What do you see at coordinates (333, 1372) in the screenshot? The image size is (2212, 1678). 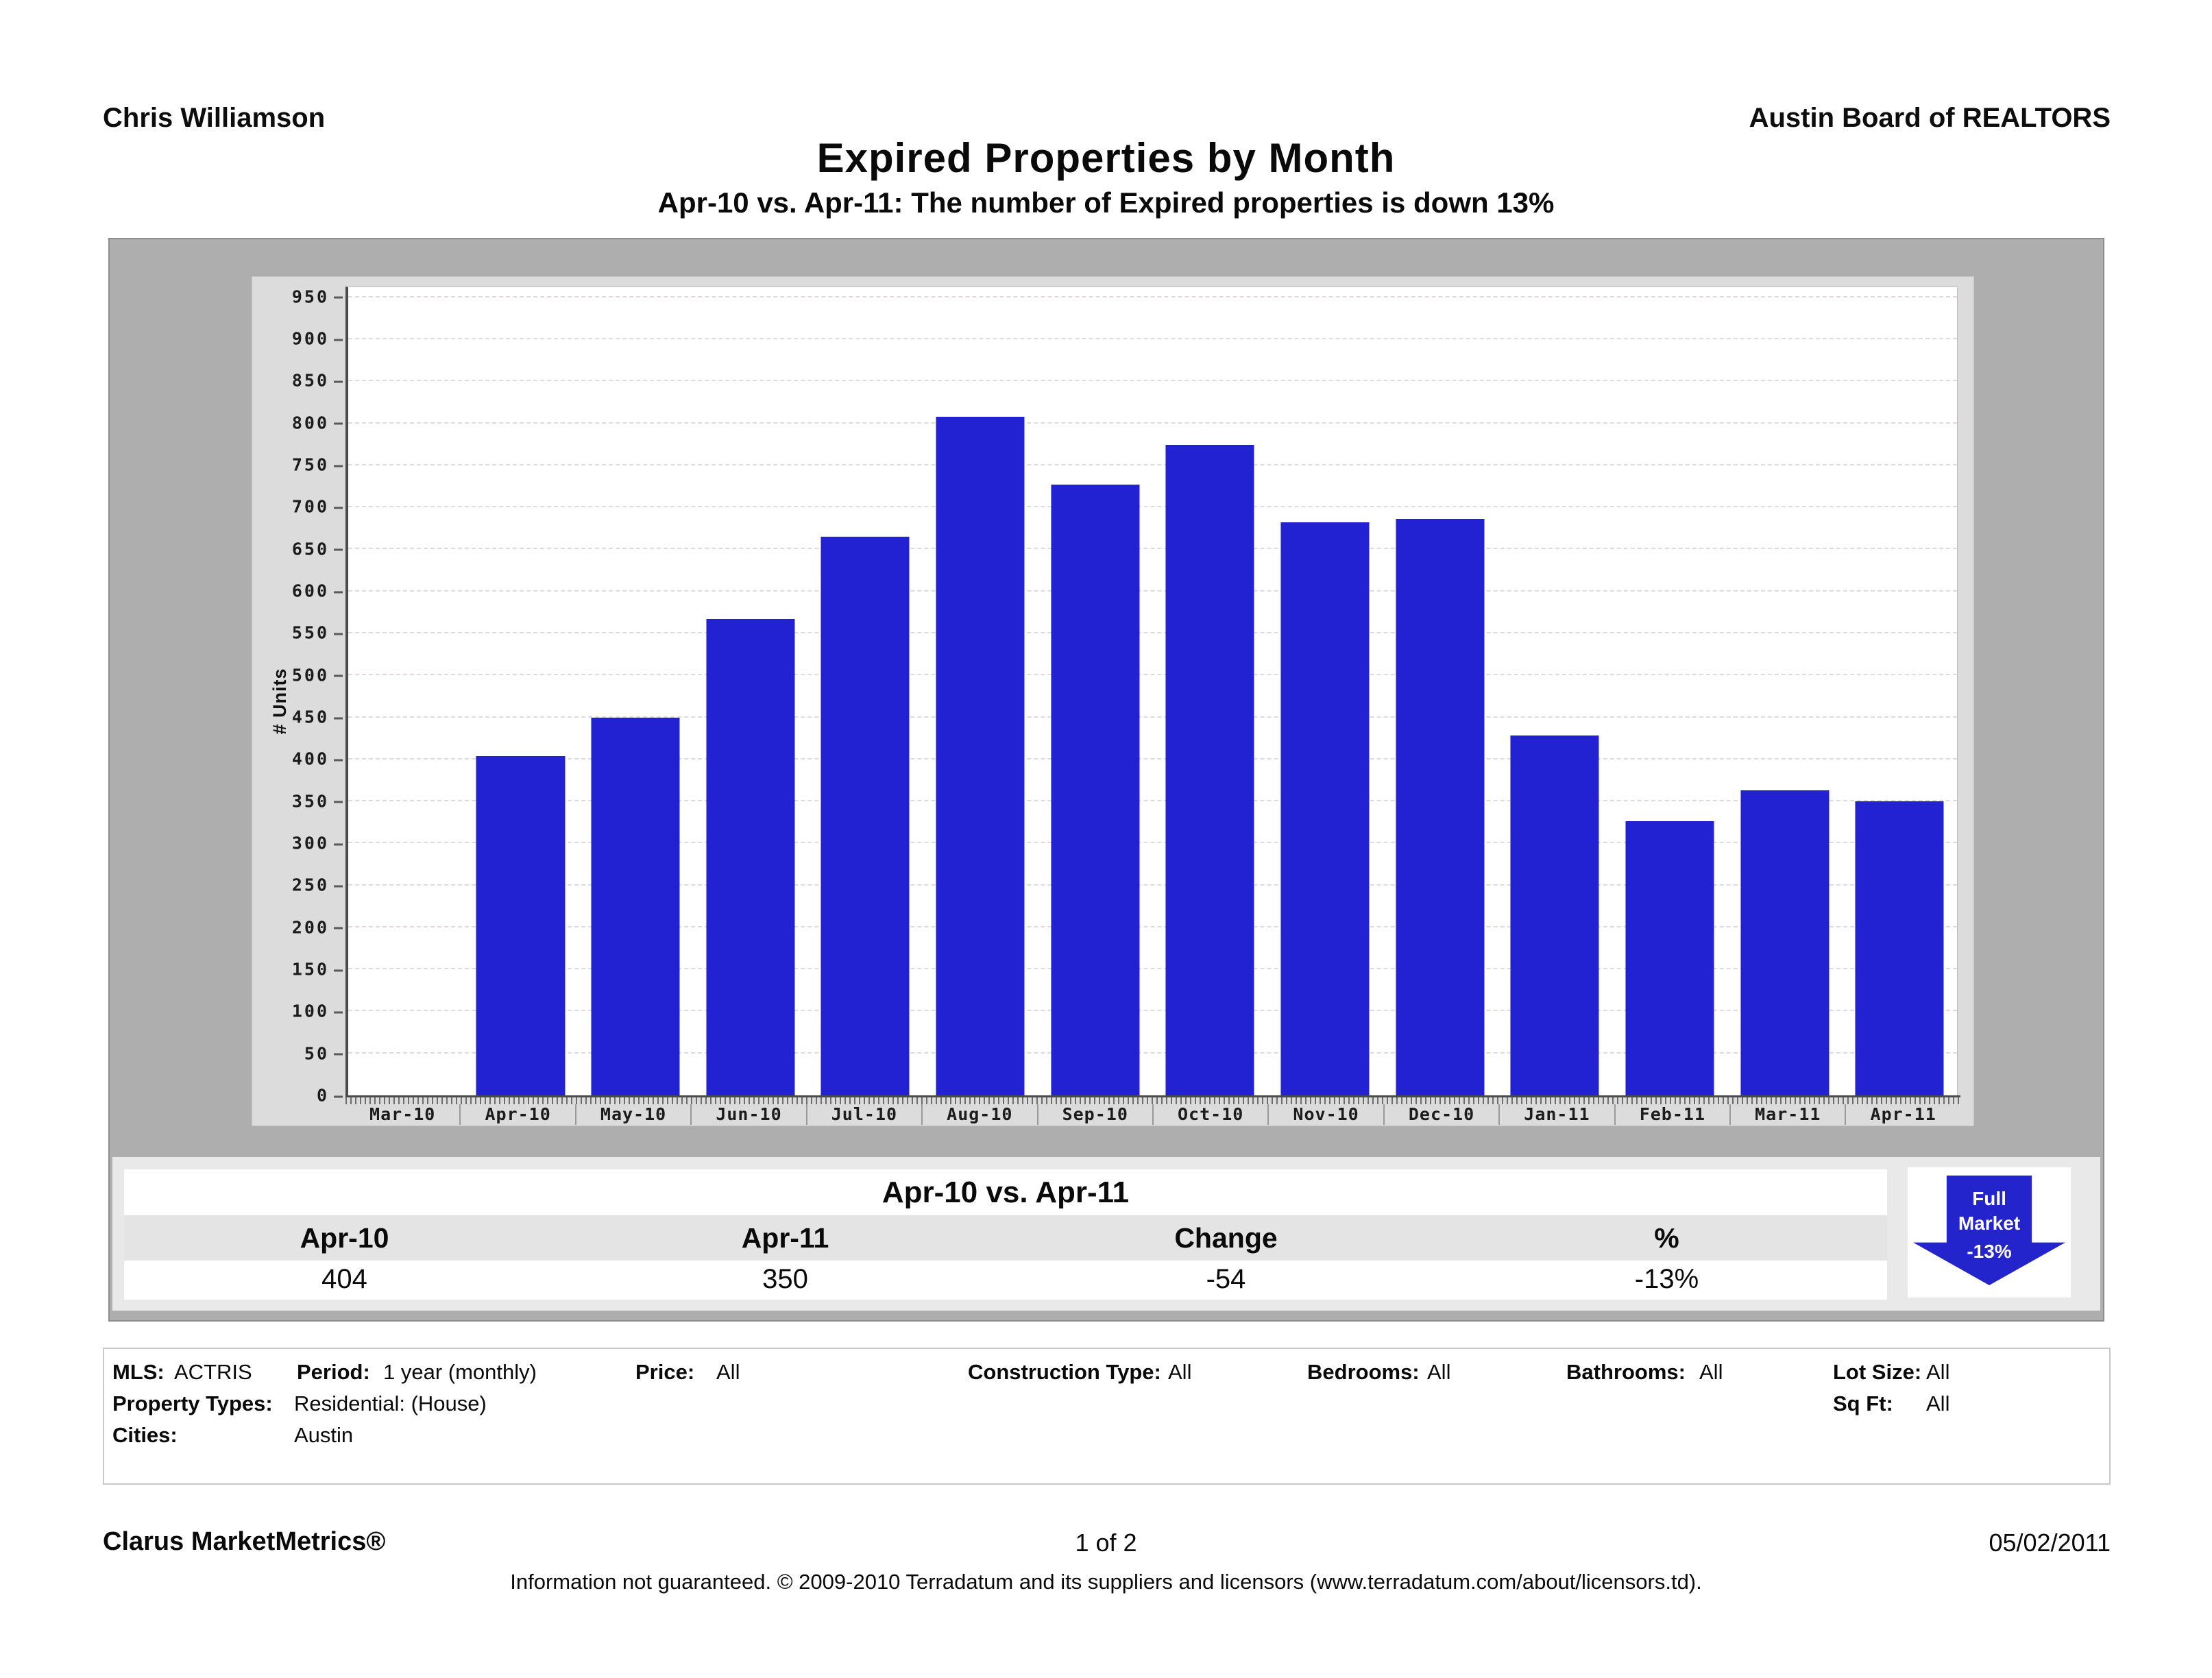 I see `criteria-label: Period:` at bounding box center [333, 1372].